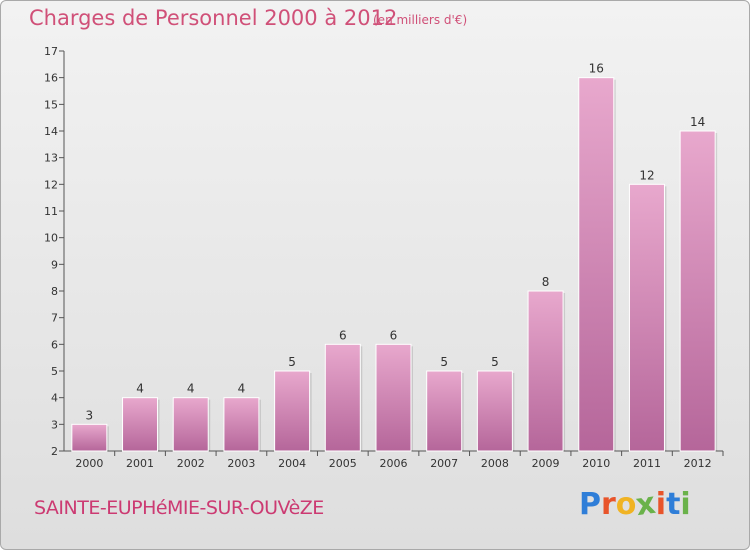 The height and width of the screenshot is (550, 750). Describe the element at coordinates (213, 18) in the screenshot. I see `chart-title: Charges de Personnel 2000 à 2012` at that location.